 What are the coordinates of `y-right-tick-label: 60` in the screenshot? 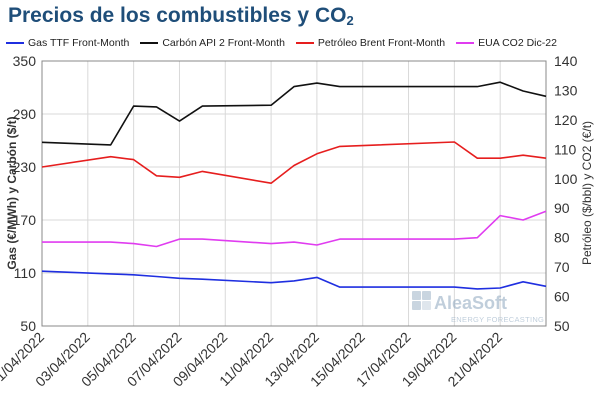 It's located at (562, 297).